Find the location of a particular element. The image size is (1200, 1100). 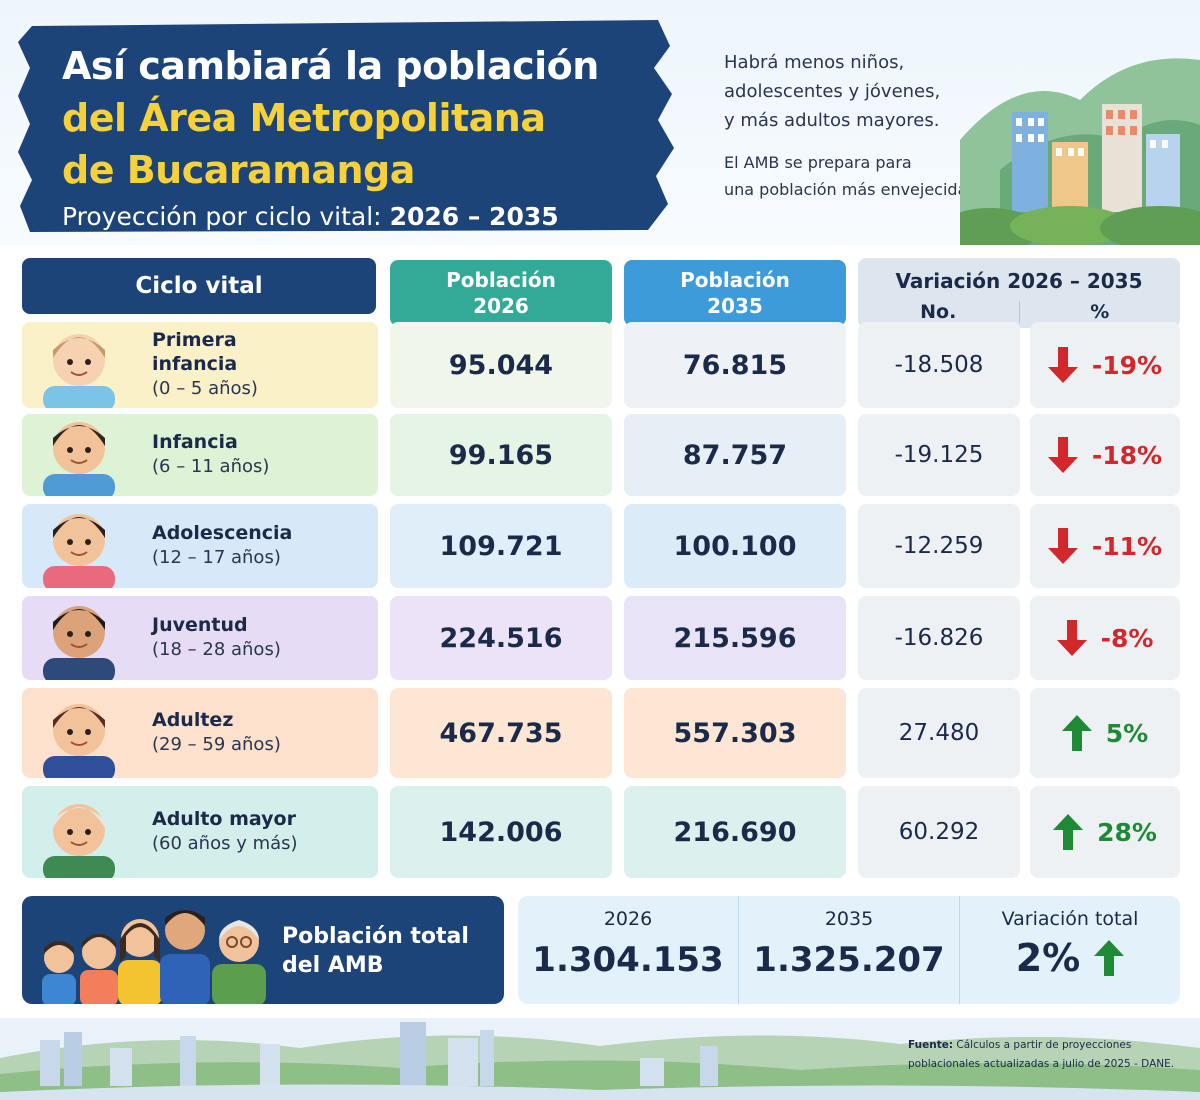

population-2035-cell: 557.303 is located at coordinates (735, 733).